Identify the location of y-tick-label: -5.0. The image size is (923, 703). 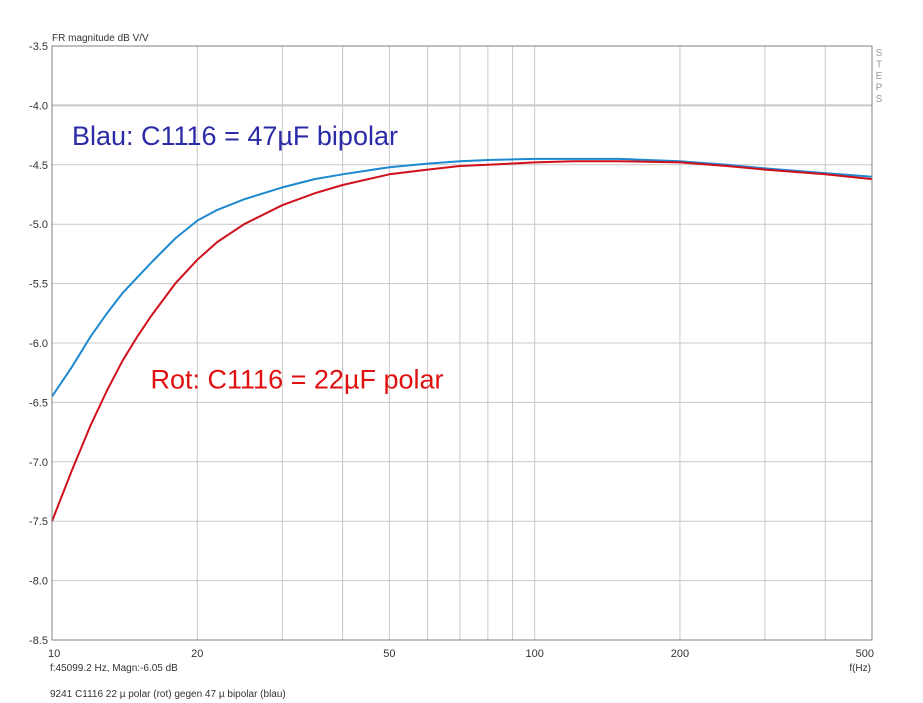
(38, 225).